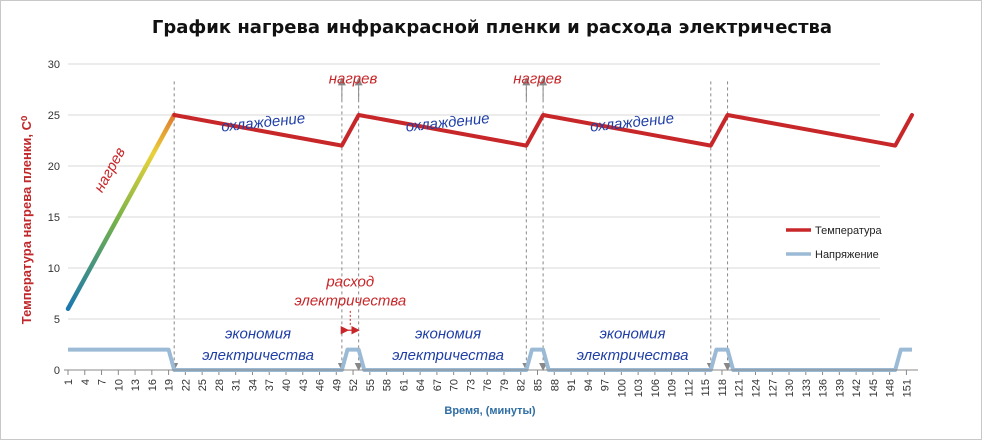 The image size is (984, 442). Describe the element at coordinates (656, 388) in the screenshot. I see `x-tick-label: 106` at that location.